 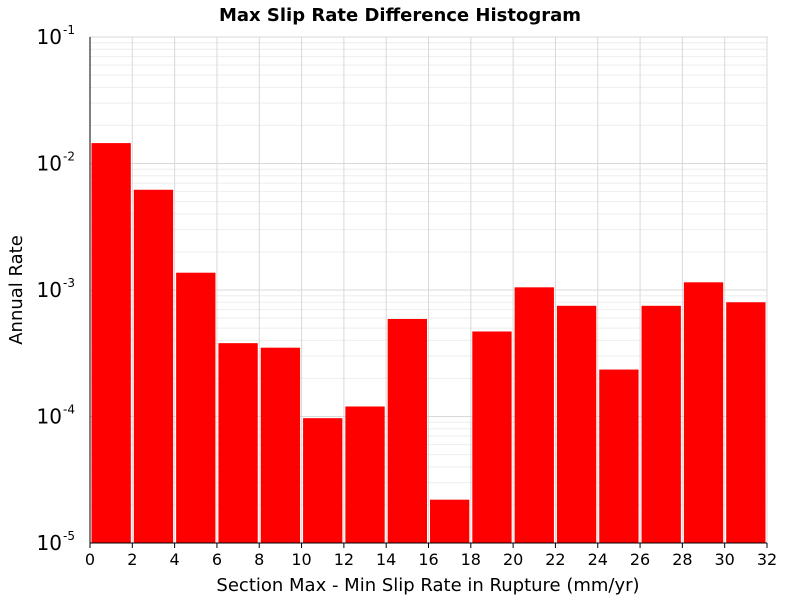 I want to click on x-tick-label: 16, so click(x=428, y=559).